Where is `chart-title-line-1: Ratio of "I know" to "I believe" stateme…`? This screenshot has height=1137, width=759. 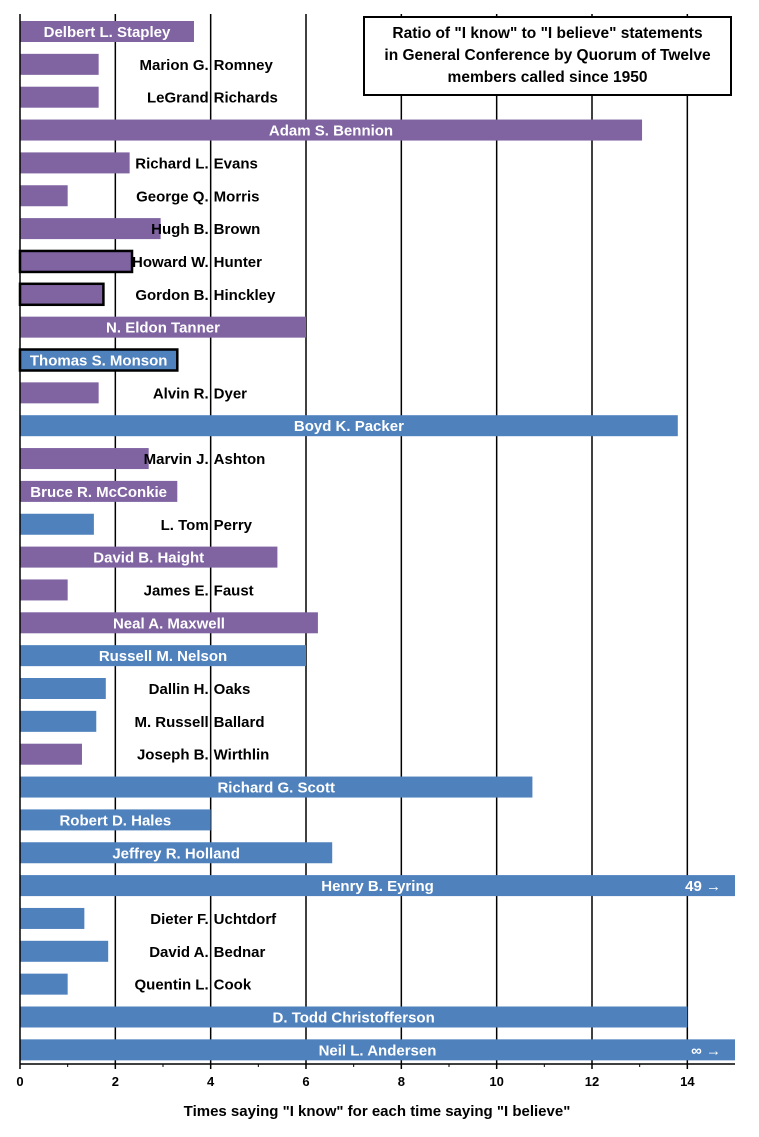 chart-title-line-1: Ratio of "I know" to "I believe" stateme… is located at coordinates (547, 33).